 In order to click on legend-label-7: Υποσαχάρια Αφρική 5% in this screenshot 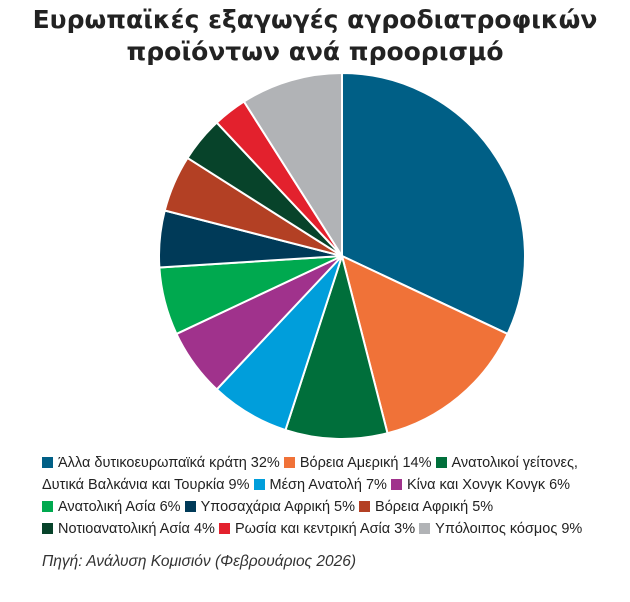, I will do `click(278, 507)`.